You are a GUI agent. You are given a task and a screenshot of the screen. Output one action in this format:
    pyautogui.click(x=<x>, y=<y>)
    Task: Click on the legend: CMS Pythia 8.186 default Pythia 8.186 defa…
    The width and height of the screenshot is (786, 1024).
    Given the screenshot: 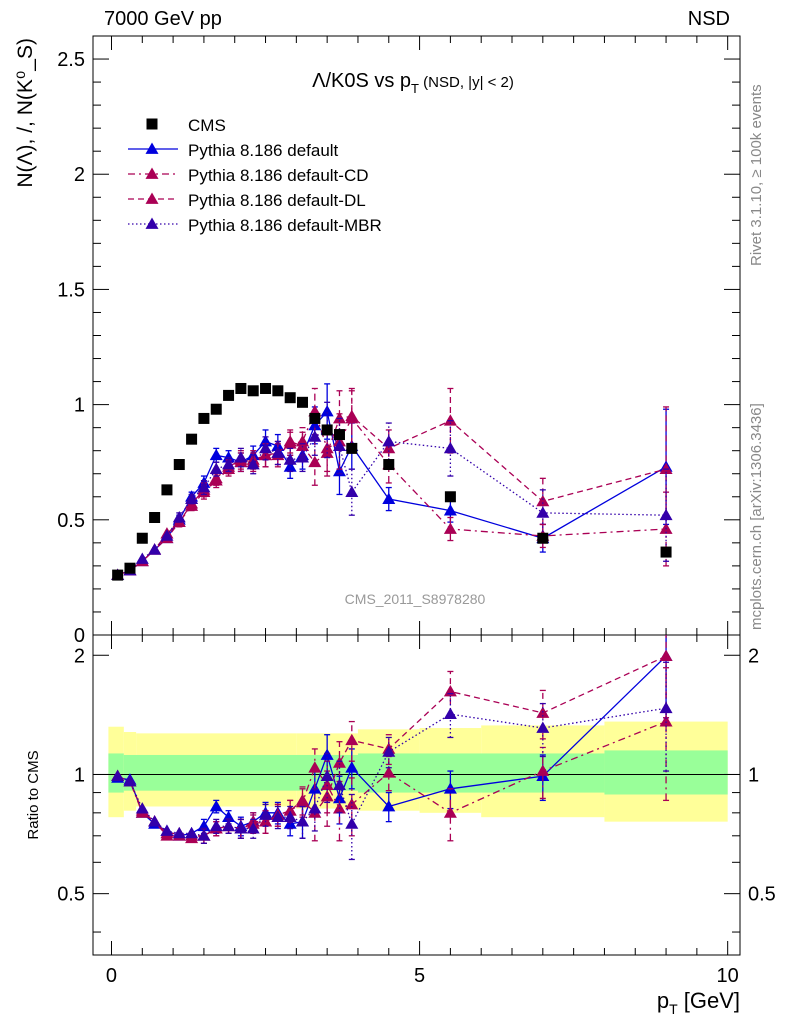 What is the action you would take?
    pyautogui.click(x=255, y=175)
    